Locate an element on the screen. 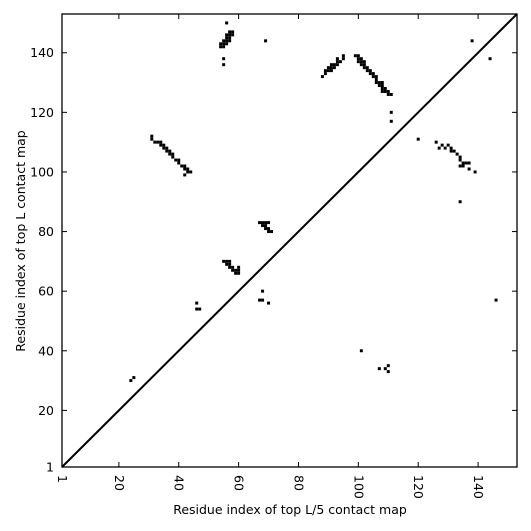 The image size is (531, 531). y-axis-label: Residue index of top L contact map is located at coordinates (20, 240).